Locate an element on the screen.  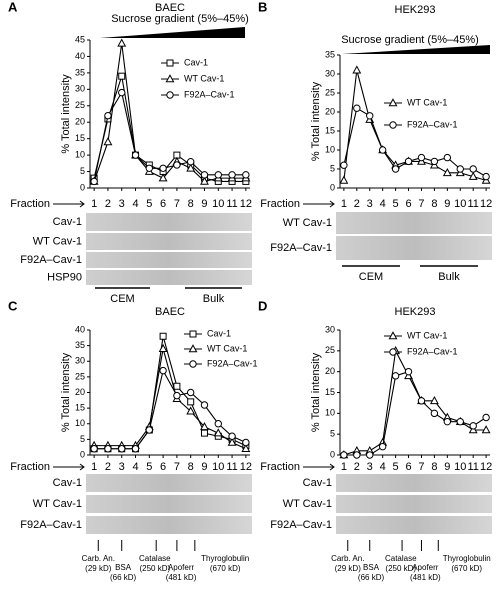
y-tick-label: 40 is located at coordinates (80, 329).